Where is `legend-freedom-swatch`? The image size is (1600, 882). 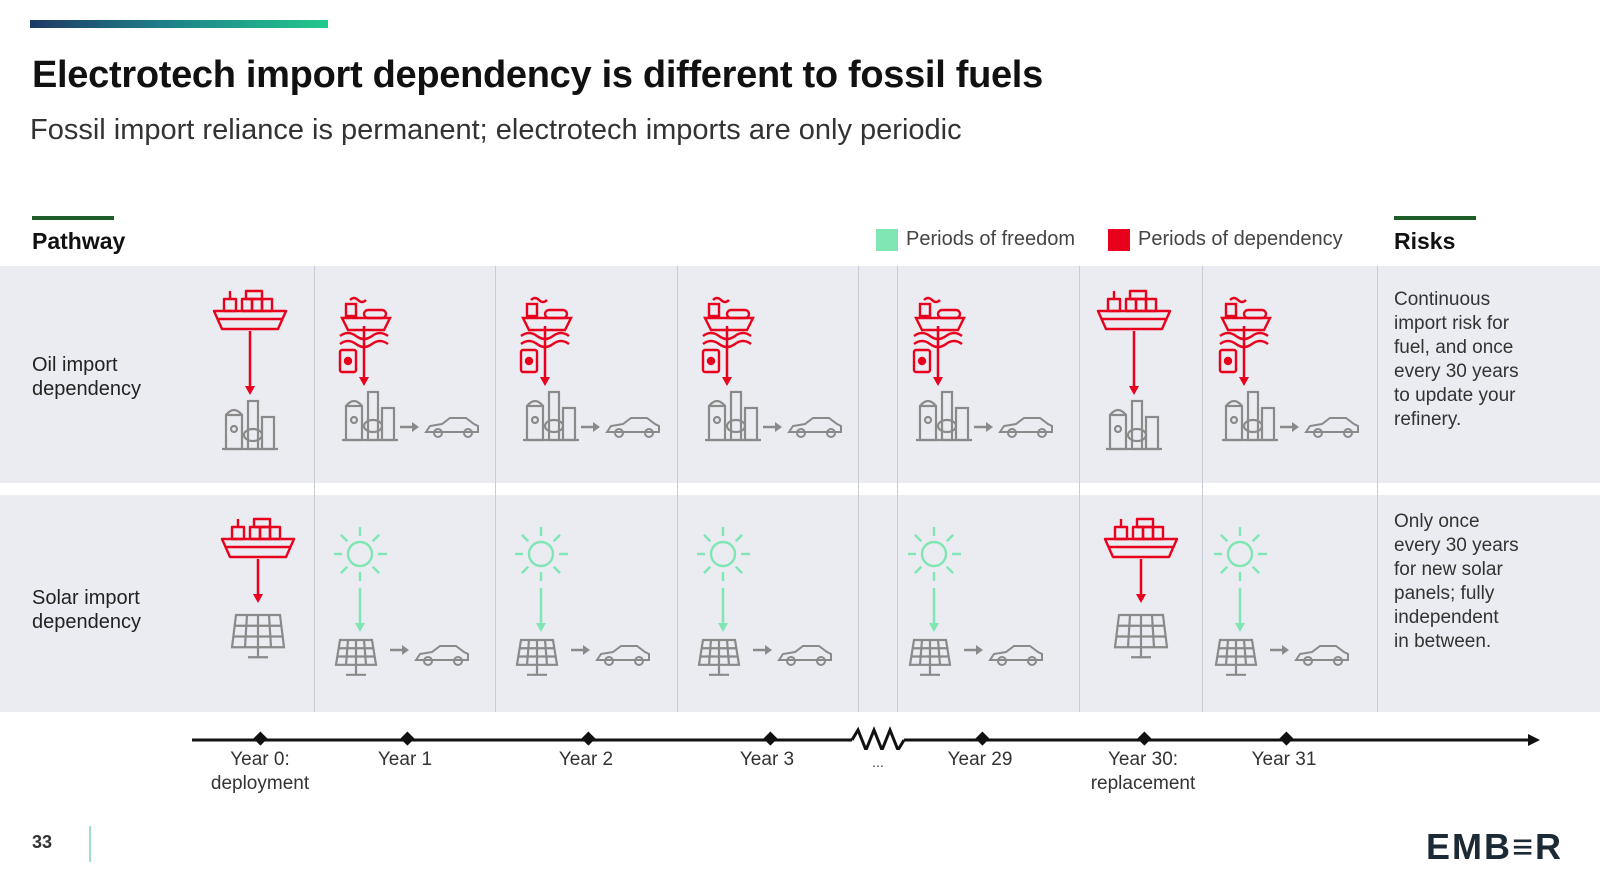 legend-freedom-swatch is located at coordinates (887, 239).